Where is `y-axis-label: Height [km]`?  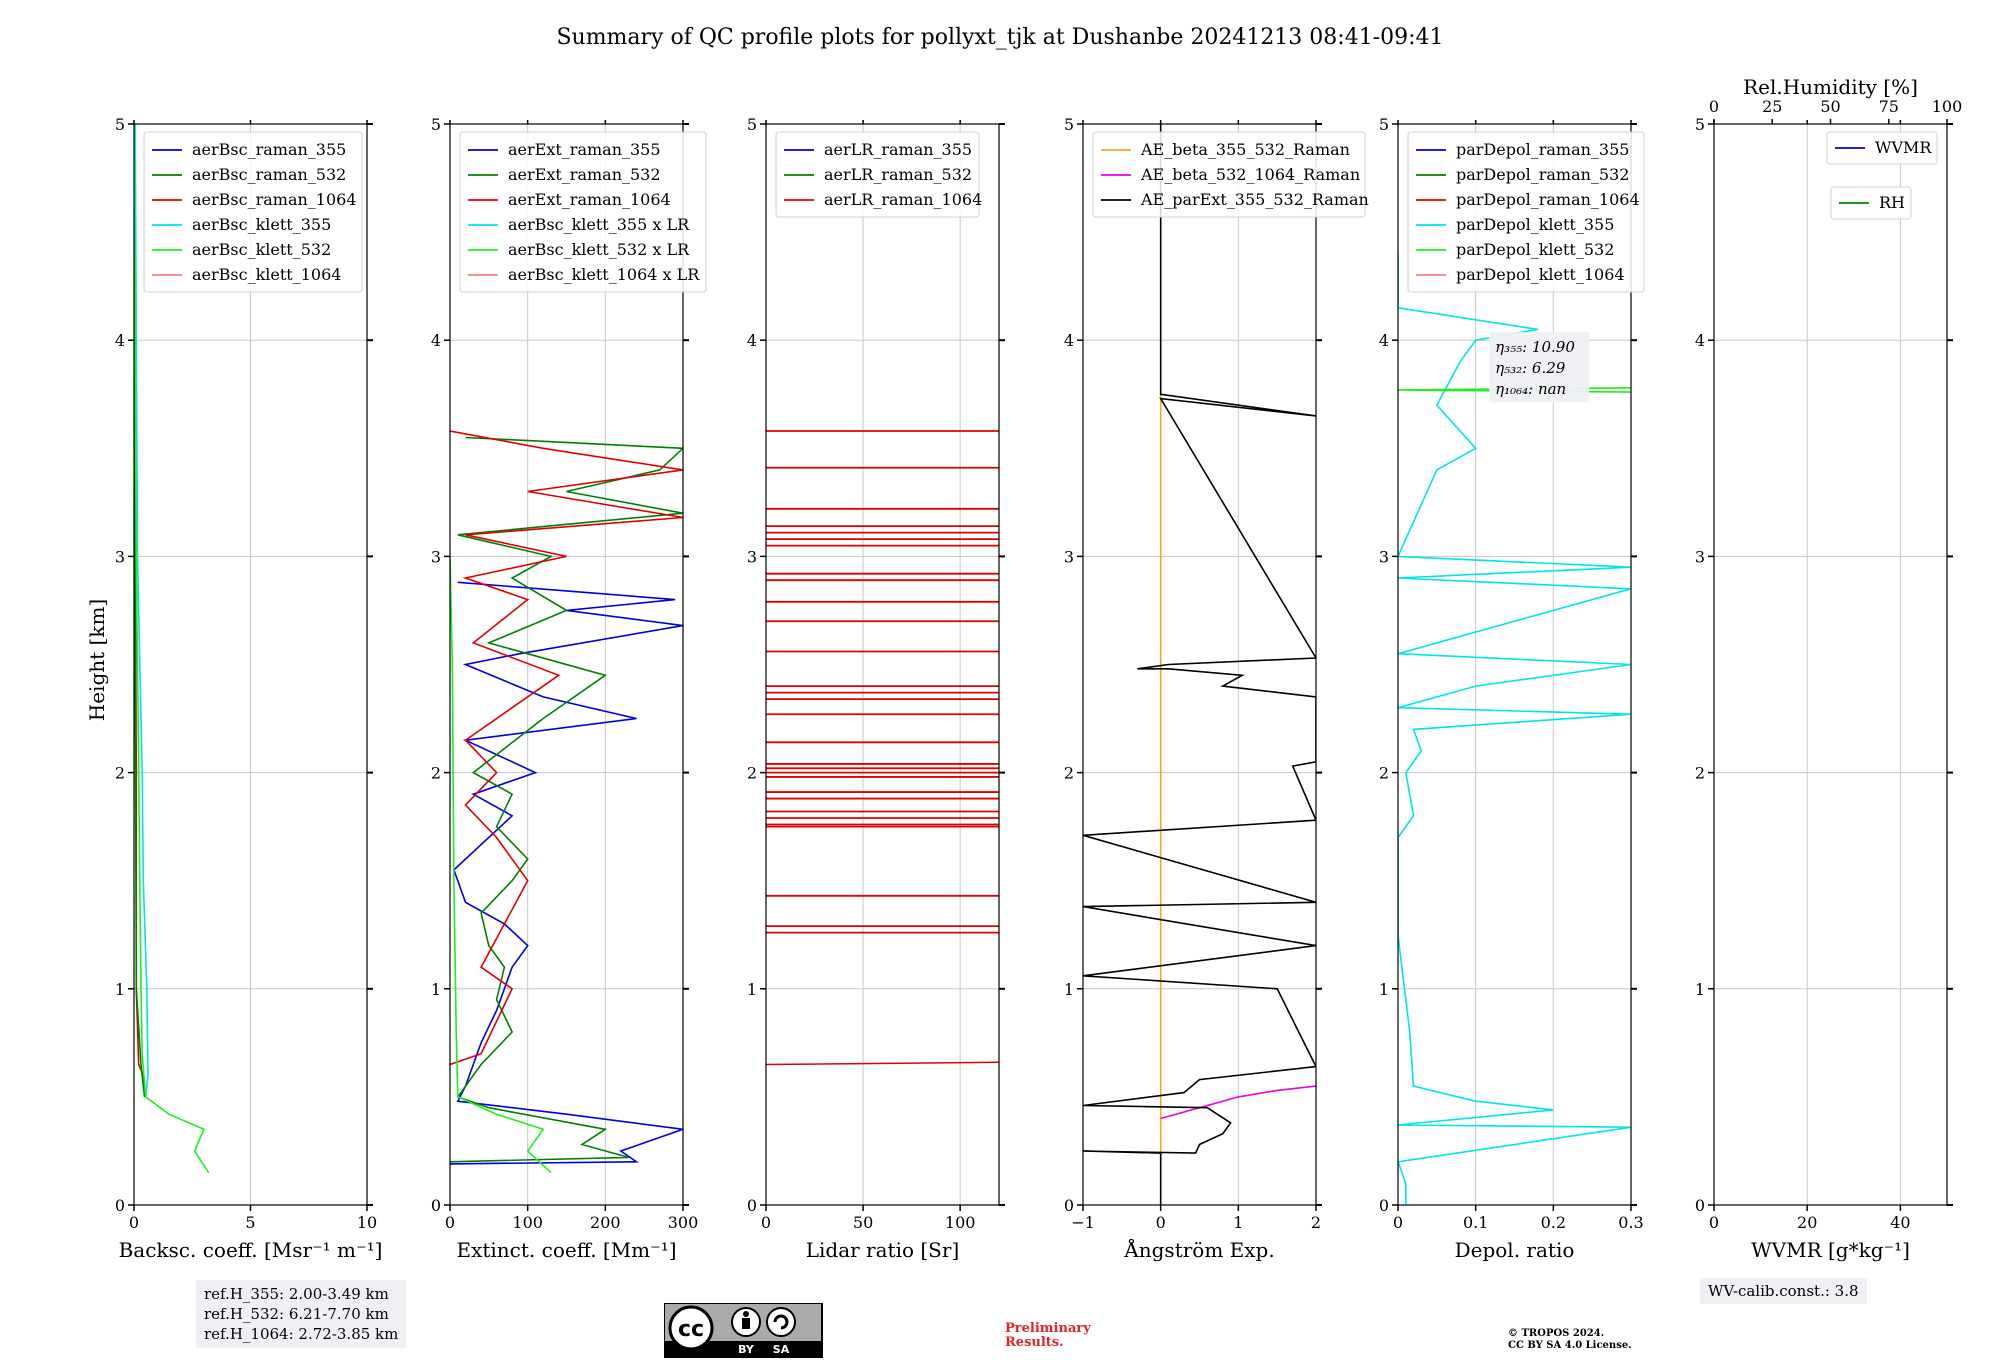
y-axis-label: Height [km] is located at coordinates (97, 660).